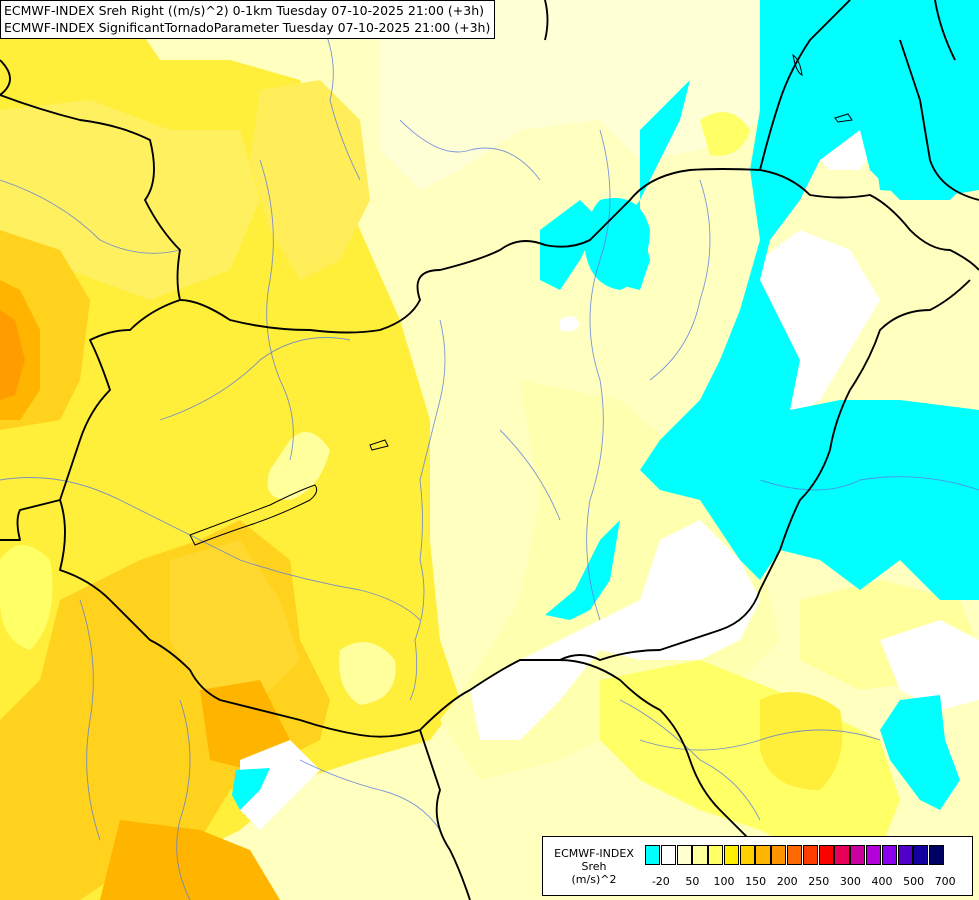  I want to click on yellow-region-central-north, so click(310, 180).